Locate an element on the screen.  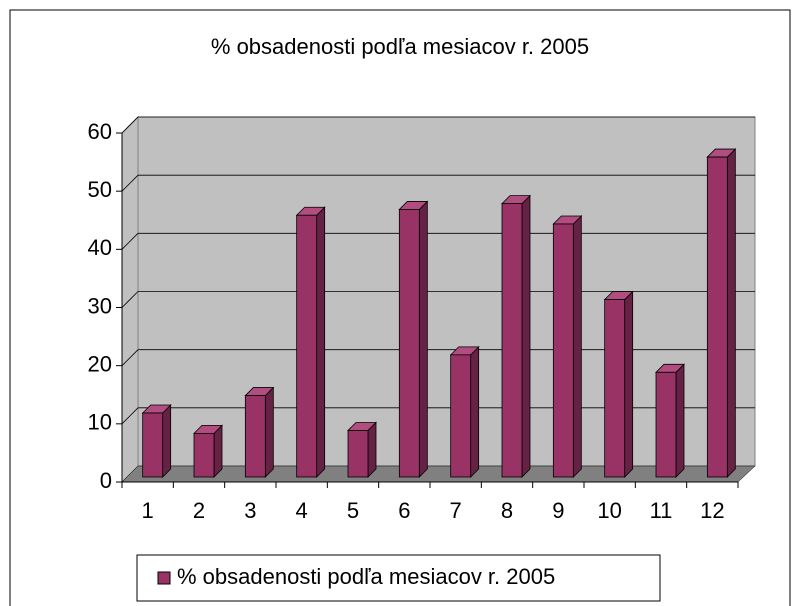
legend-marker is located at coordinates (164, 578).